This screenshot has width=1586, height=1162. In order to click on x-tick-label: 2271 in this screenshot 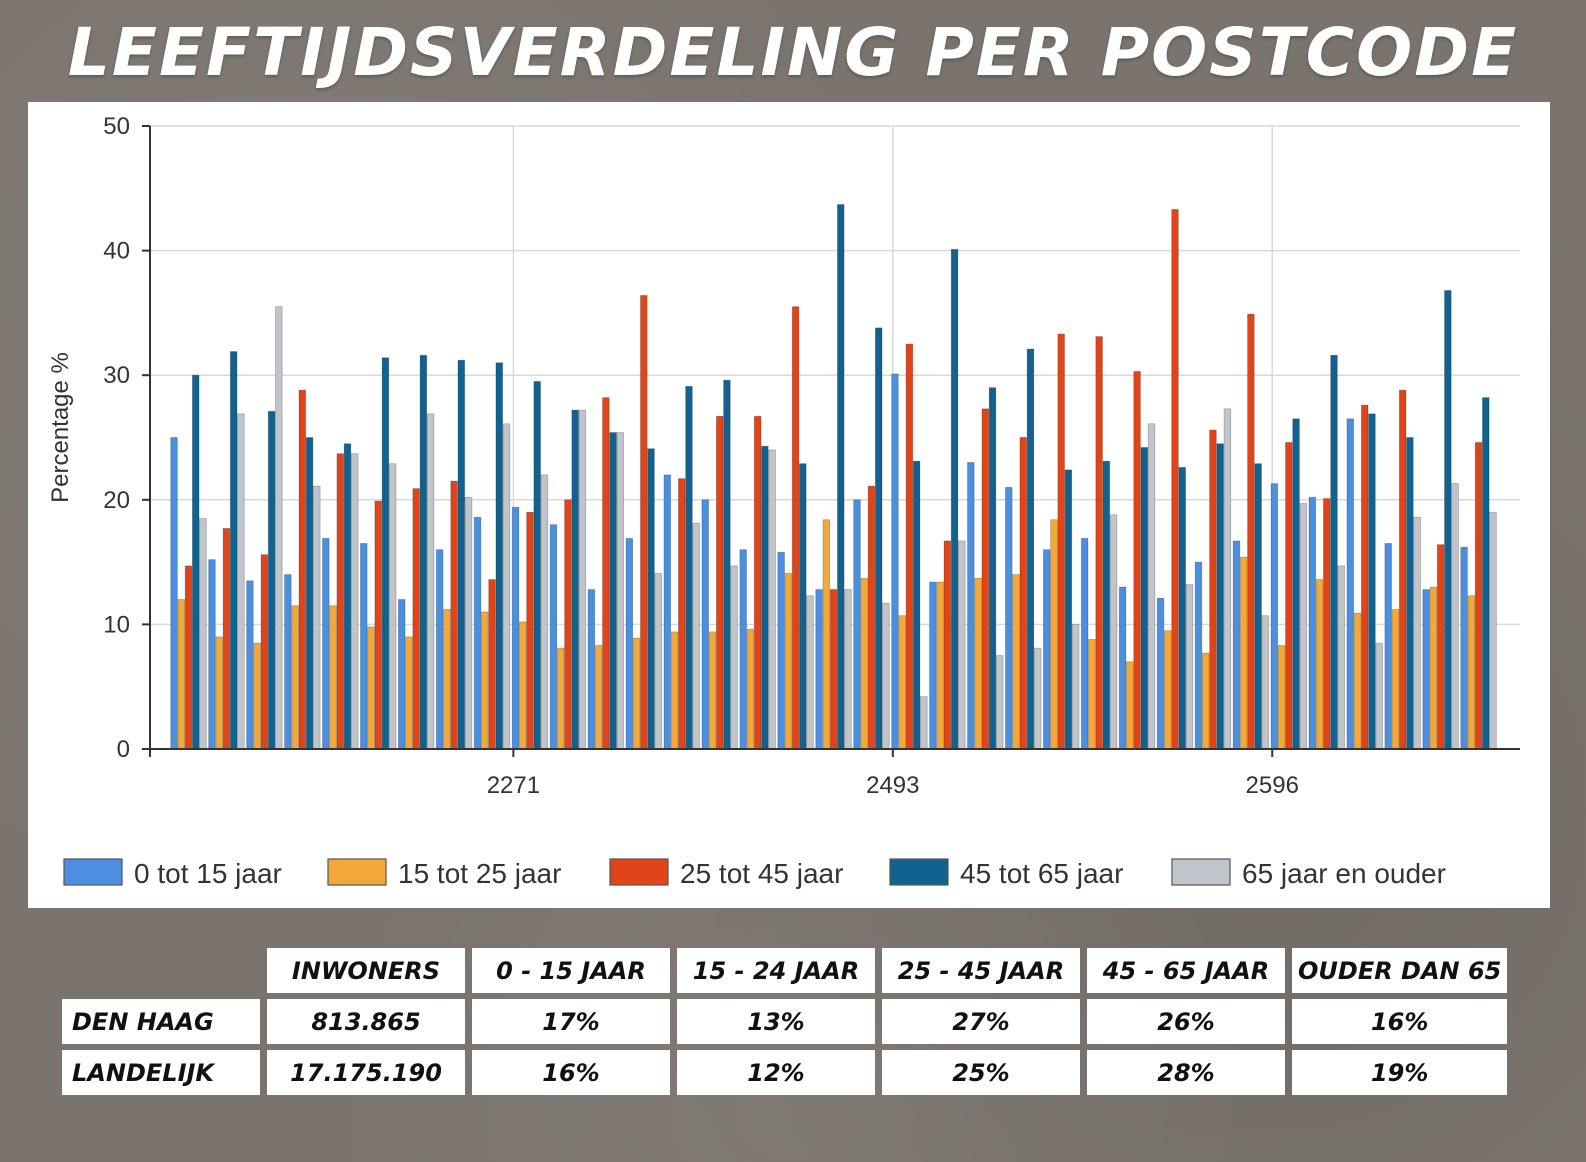, I will do `click(513, 785)`.